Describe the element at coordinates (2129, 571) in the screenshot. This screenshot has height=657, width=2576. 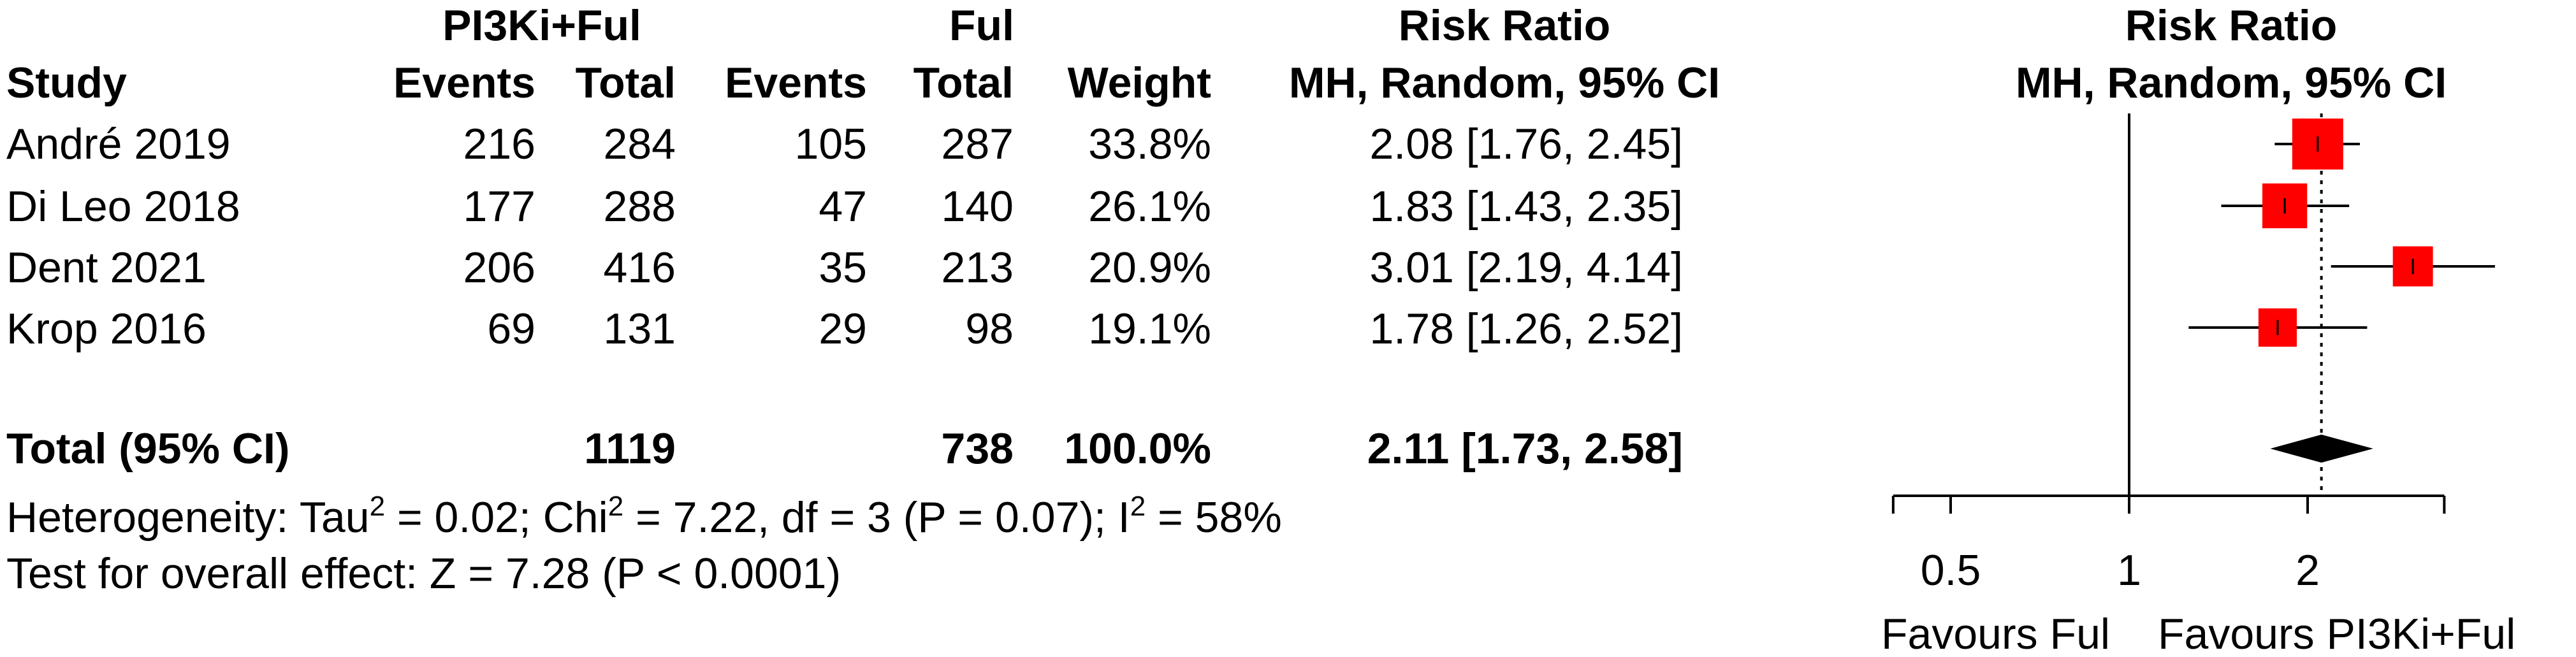
I see `x-tick-label: 1` at that location.